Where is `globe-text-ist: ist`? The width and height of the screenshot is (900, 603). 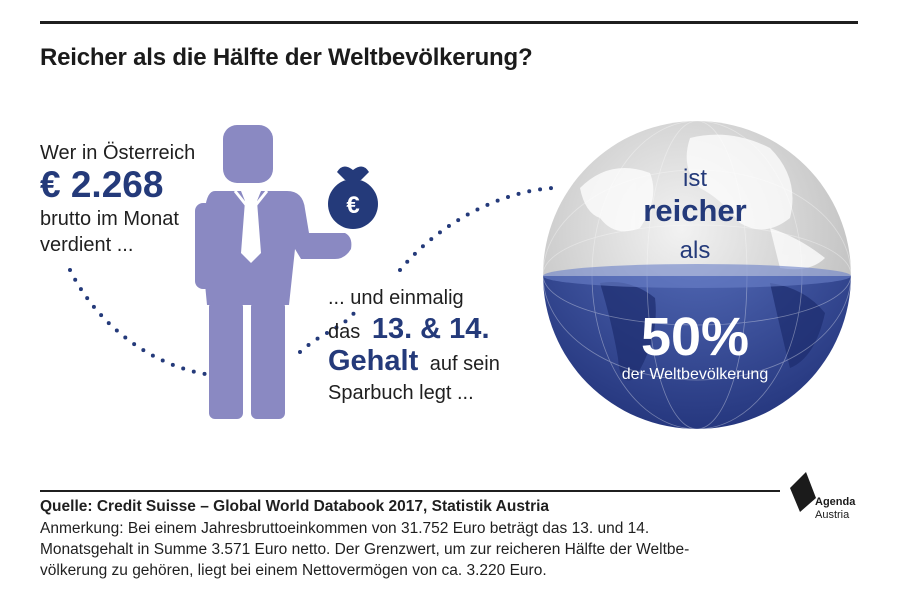 globe-text-ist: ist is located at coordinates (695, 178).